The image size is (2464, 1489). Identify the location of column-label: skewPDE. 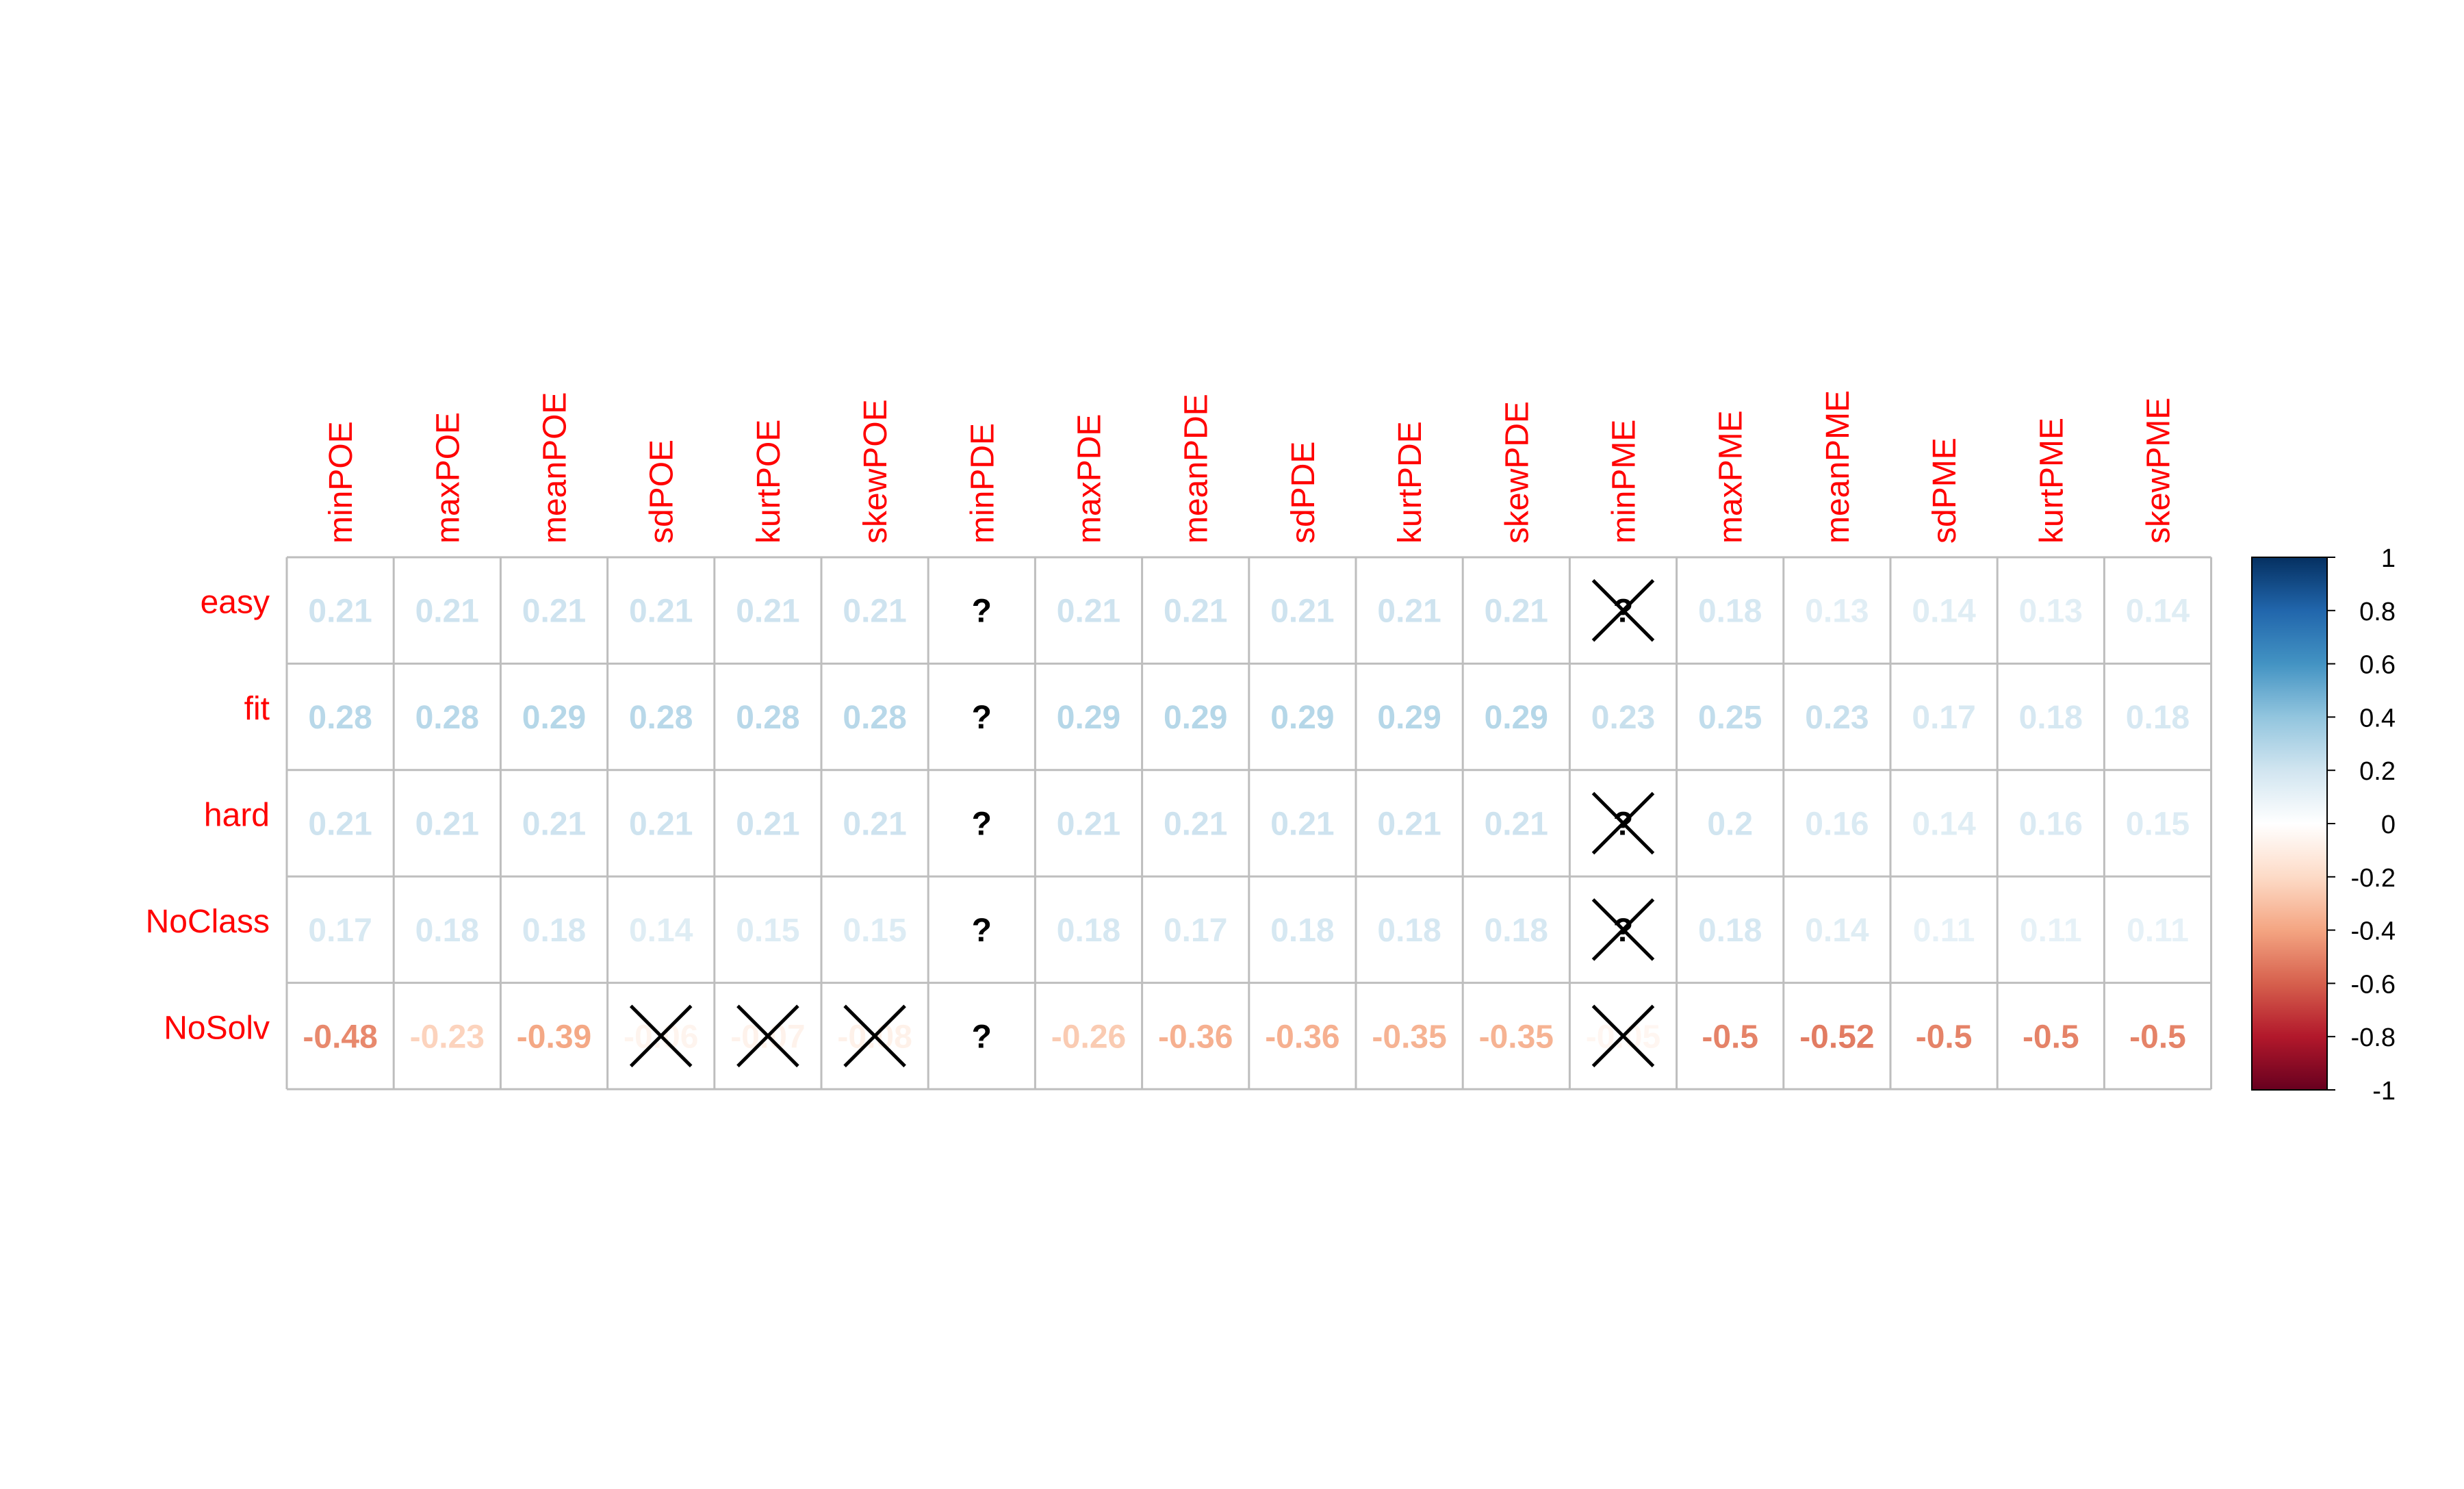
(1517, 472).